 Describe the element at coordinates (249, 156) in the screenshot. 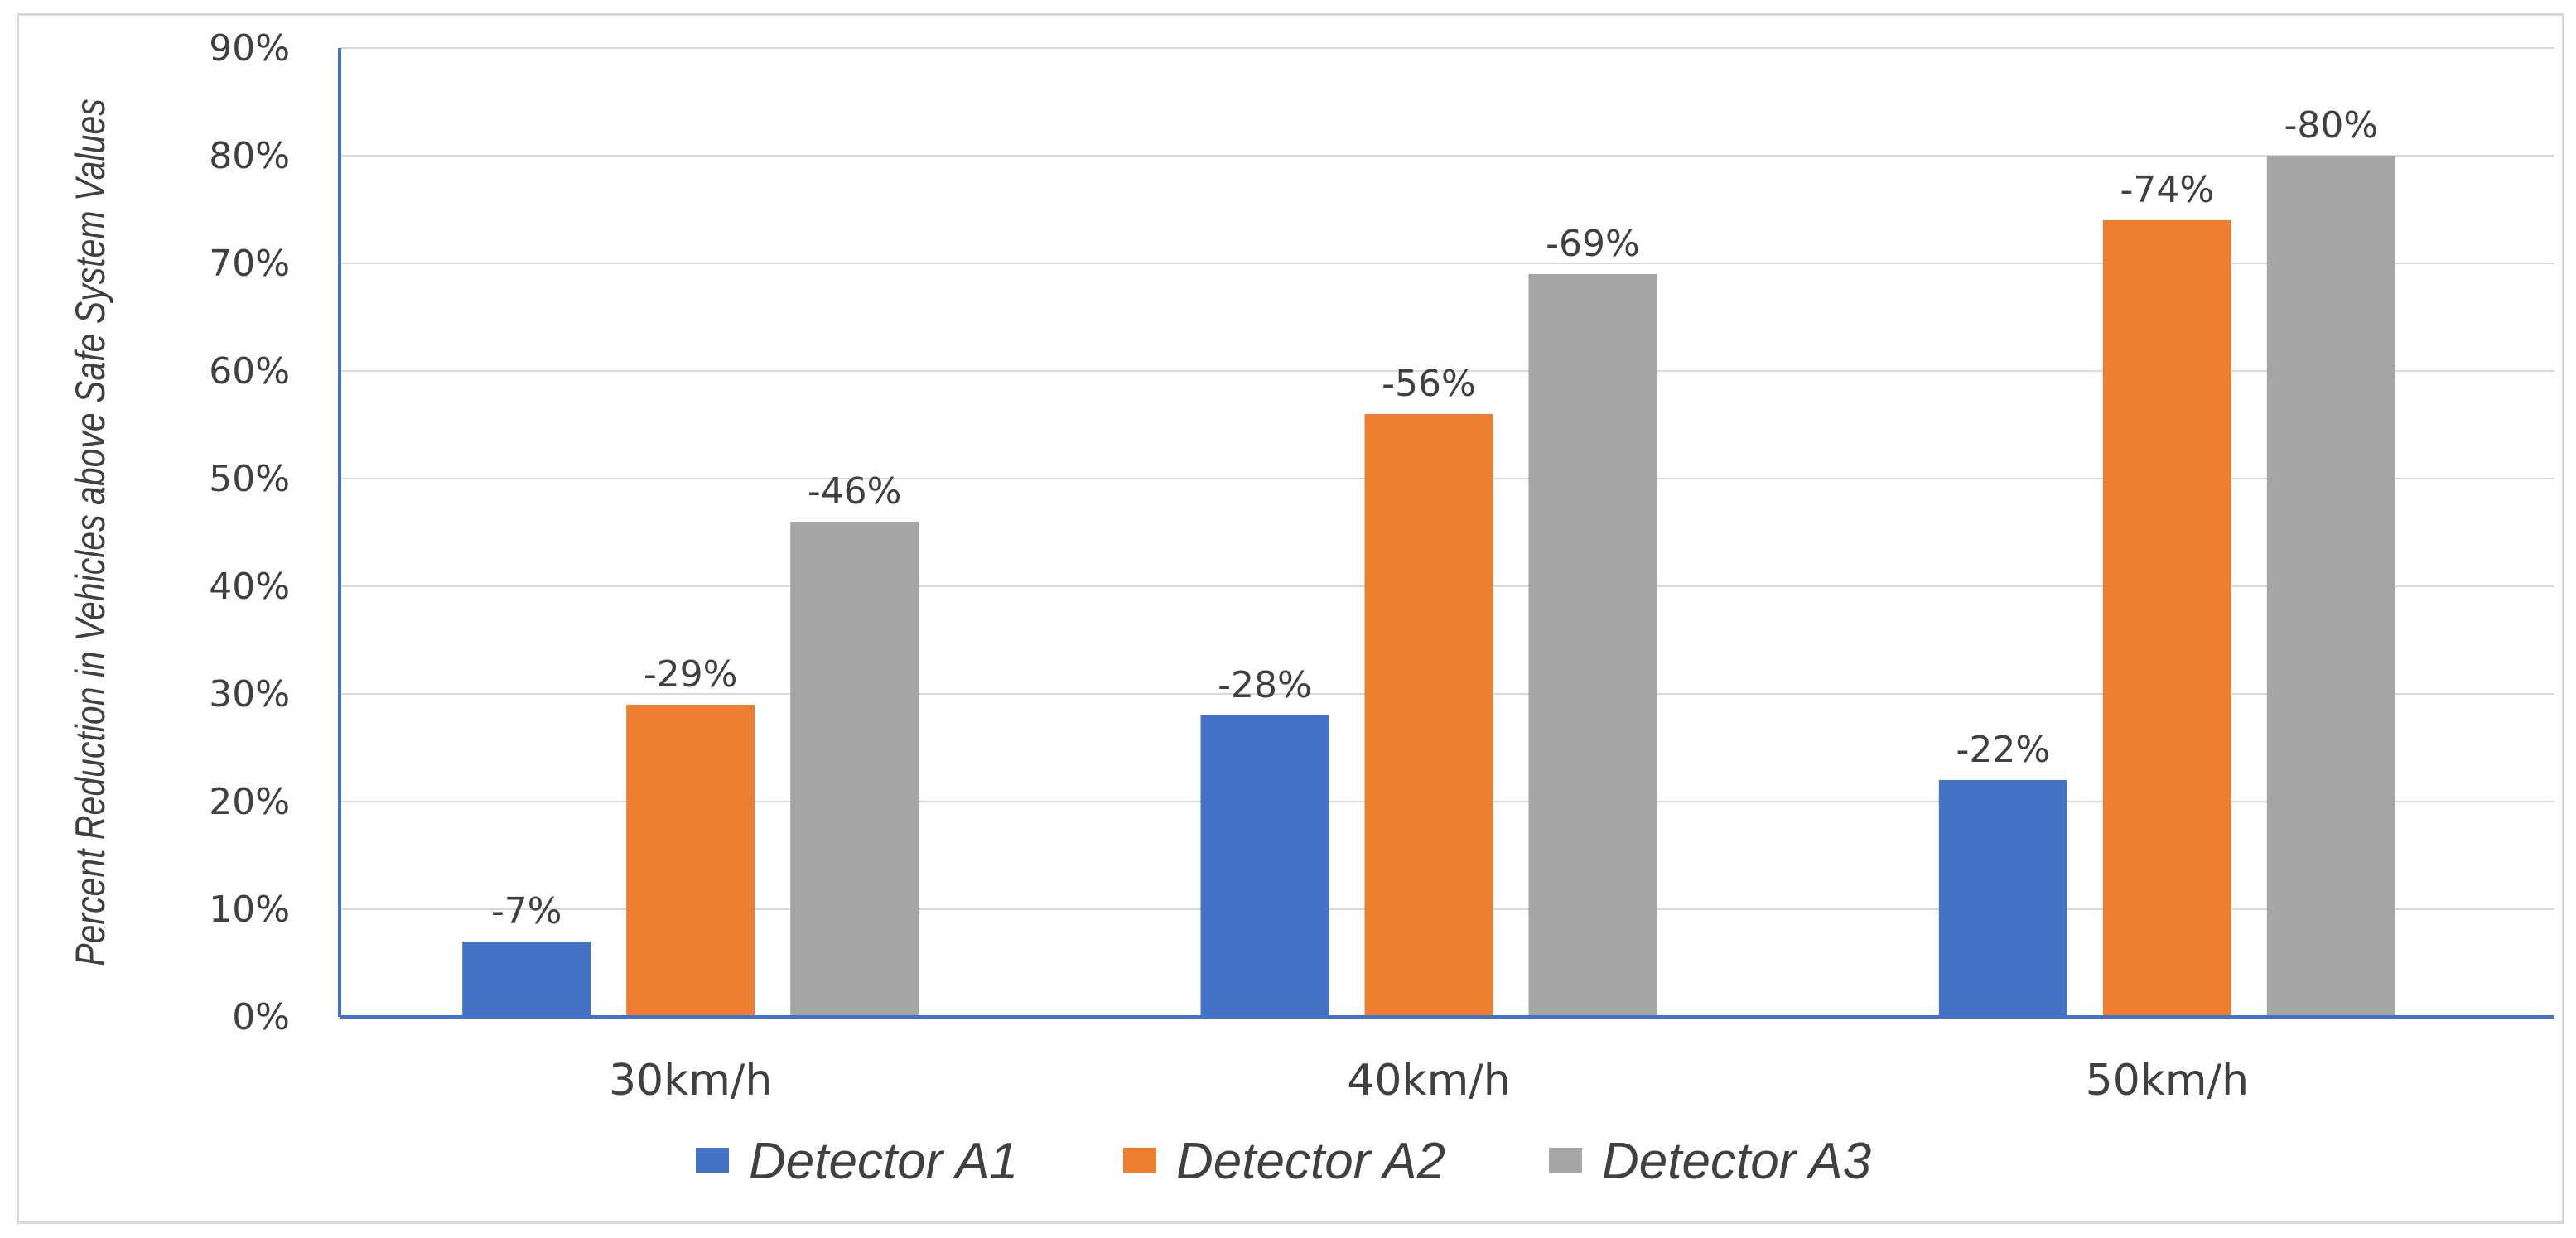

I see `y-tick-label: 80%` at that location.